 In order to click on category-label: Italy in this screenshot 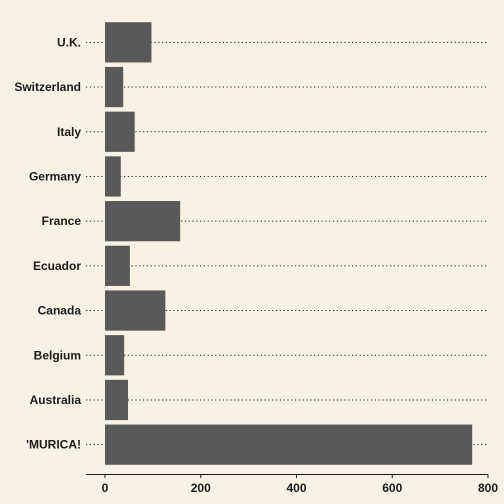, I will do `click(69, 132)`.